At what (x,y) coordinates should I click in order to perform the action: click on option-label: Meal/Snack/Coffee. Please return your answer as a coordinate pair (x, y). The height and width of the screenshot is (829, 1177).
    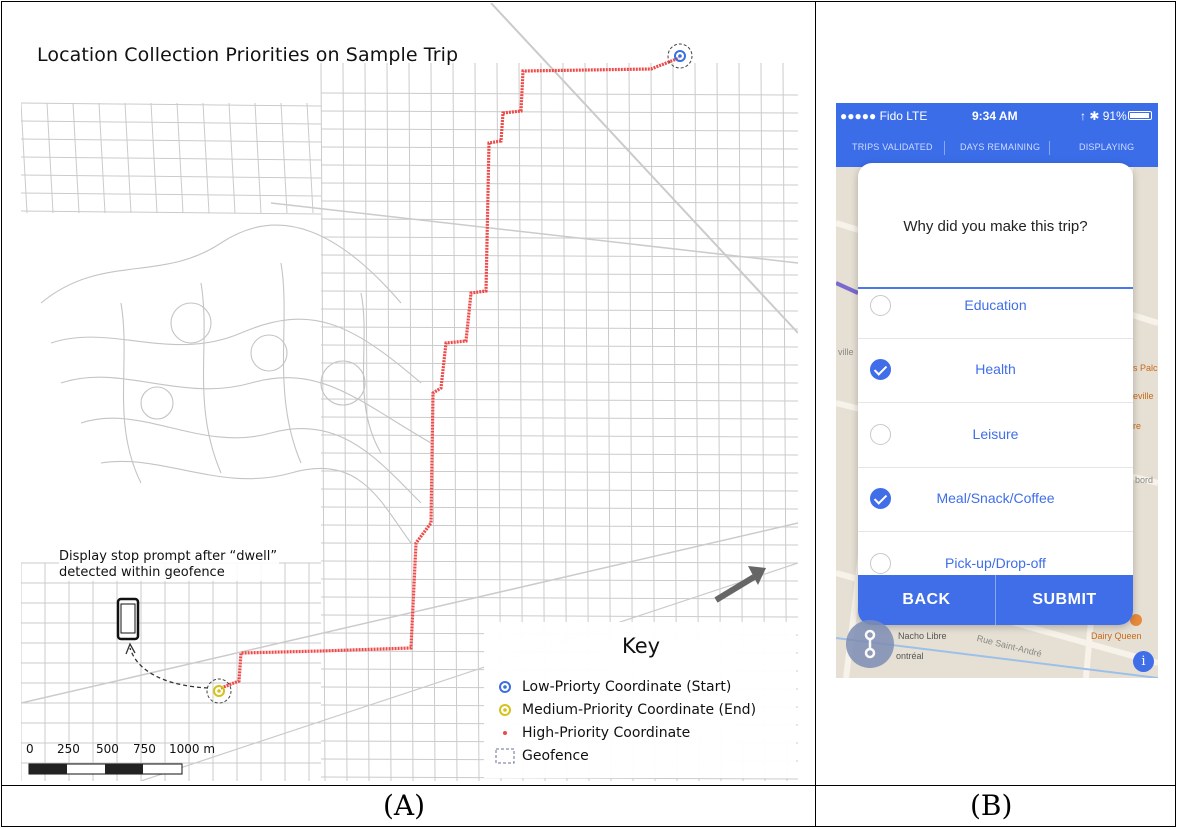
    Looking at the image, I should click on (995, 498).